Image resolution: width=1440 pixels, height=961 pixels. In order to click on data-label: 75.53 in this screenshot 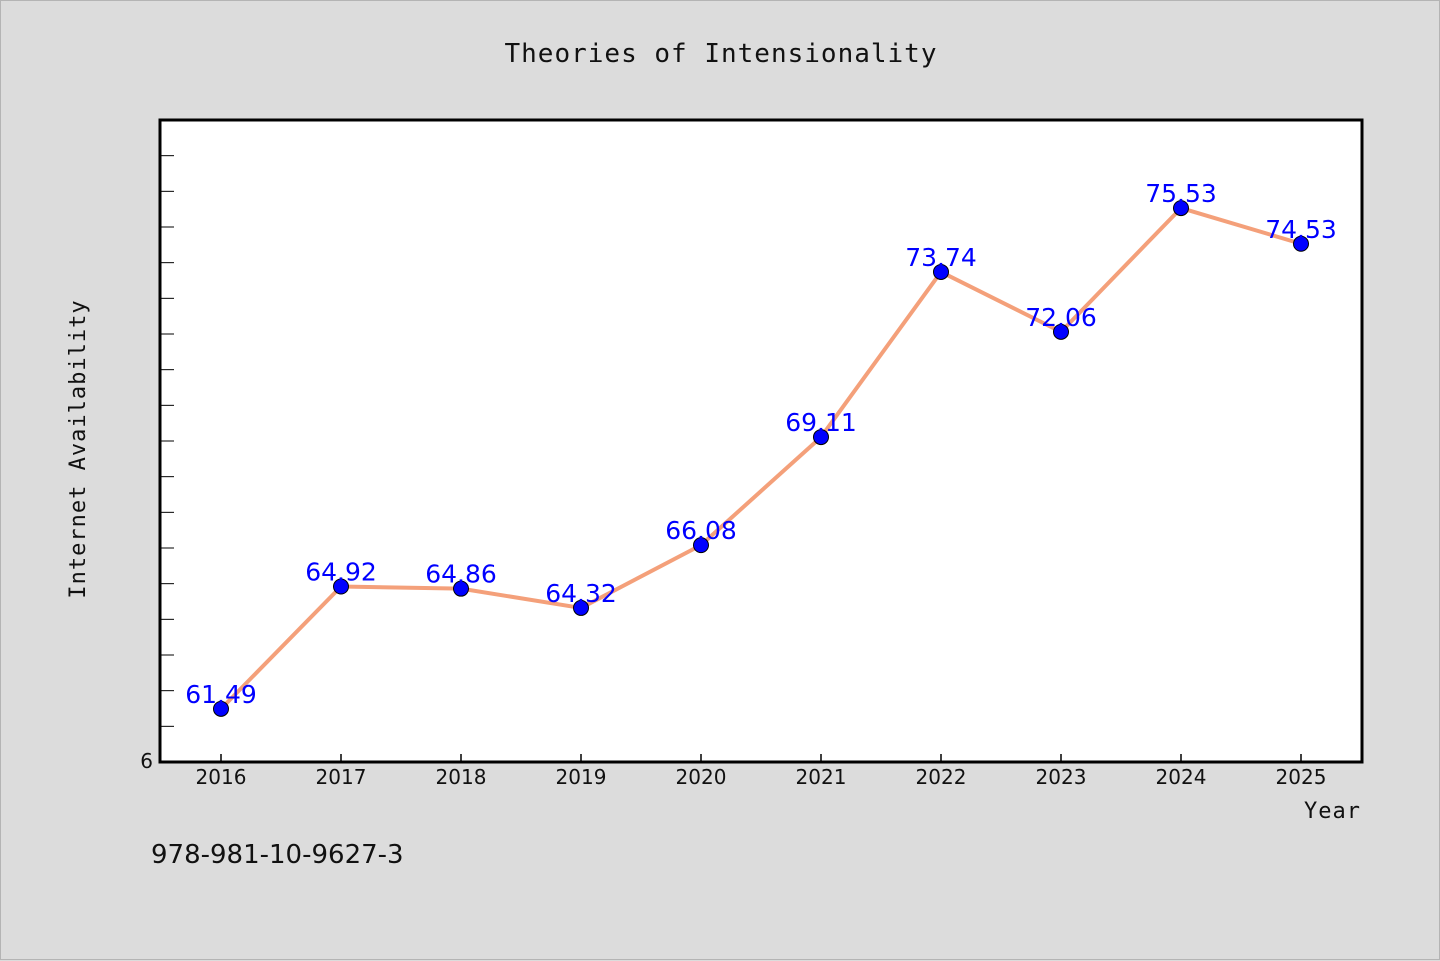, I will do `click(1181, 193)`.